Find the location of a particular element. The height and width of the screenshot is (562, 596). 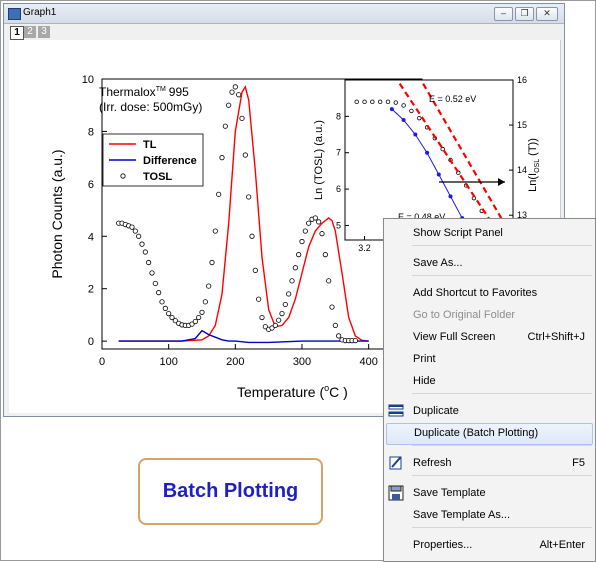

x-axis-degree: o is located at coordinates (326, 388).